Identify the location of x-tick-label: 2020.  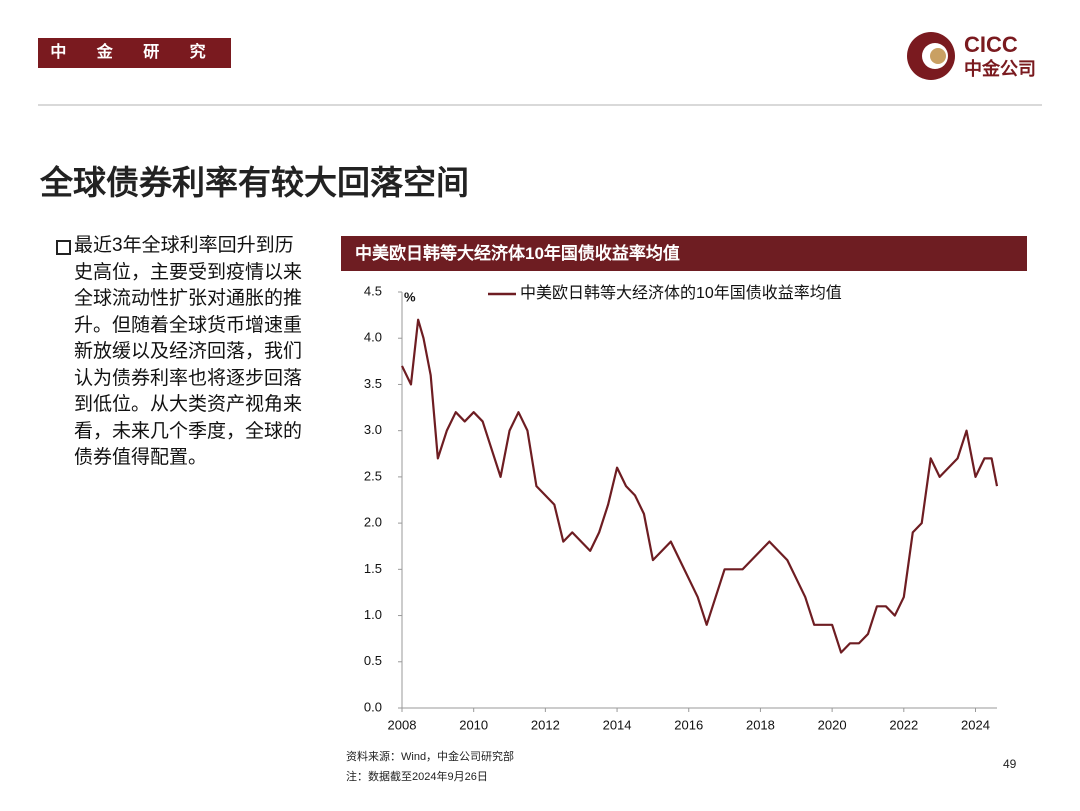
(832, 724).